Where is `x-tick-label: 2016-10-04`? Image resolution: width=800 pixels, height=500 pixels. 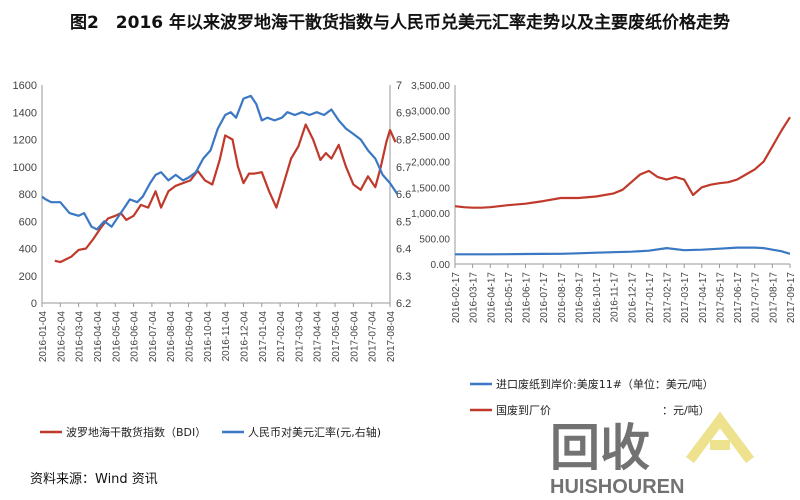
x-tick-label: 2016-10-04 is located at coordinates (208, 337).